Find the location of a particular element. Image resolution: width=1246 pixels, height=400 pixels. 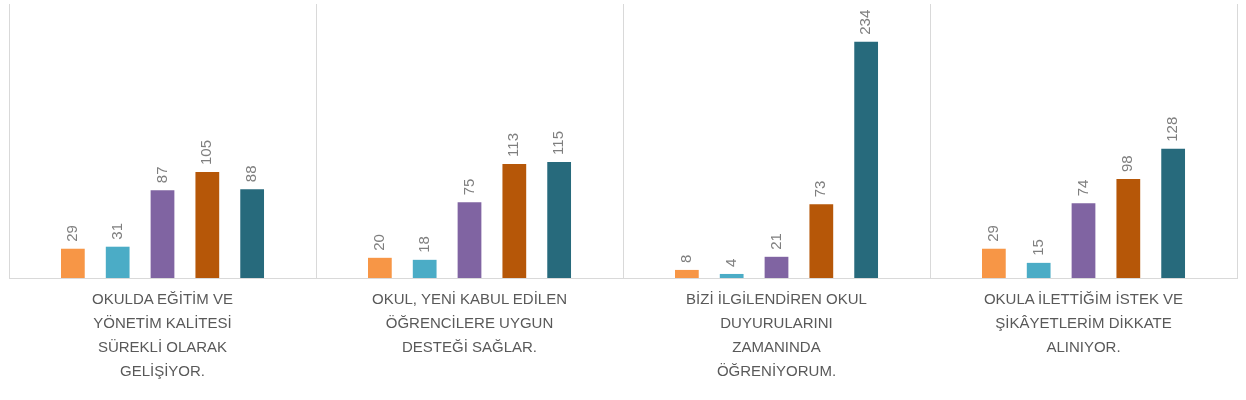

data-label: 15 is located at coordinates (1037, 247).